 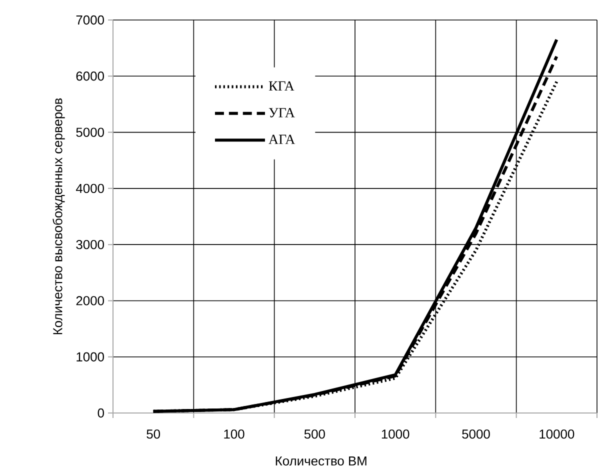 I want to click on x-axis-title: Количество ВМ, so click(x=321, y=461).